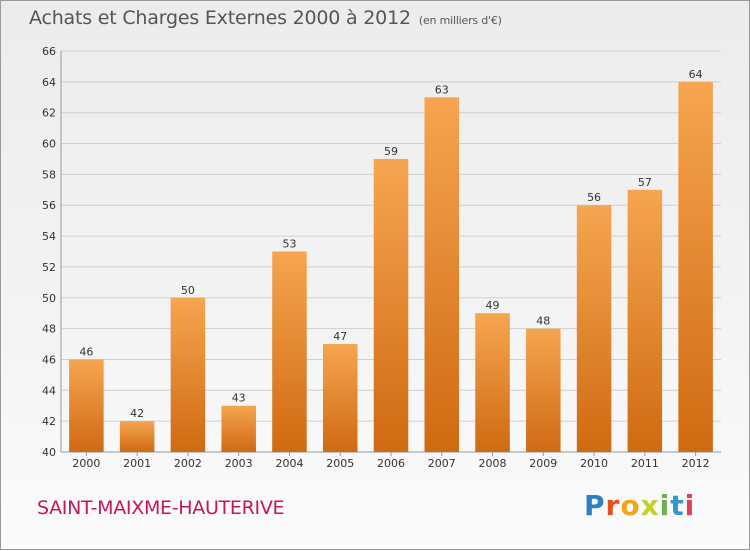 The height and width of the screenshot is (551, 750). Describe the element at coordinates (188, 374) in the screenshot. I see `bar-2002` at that location.